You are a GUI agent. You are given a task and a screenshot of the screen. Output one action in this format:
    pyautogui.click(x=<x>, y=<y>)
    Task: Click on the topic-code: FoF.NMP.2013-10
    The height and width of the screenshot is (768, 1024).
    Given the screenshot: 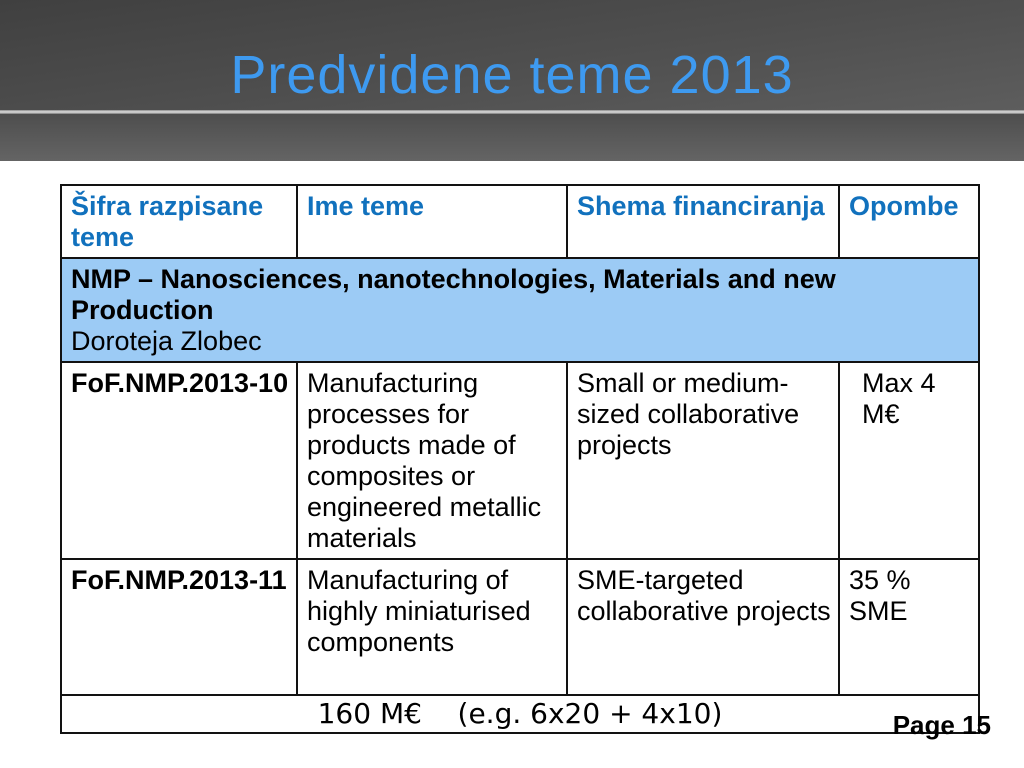 What is the action you would take?
    pyautogui.click(x=179, y=460)
    